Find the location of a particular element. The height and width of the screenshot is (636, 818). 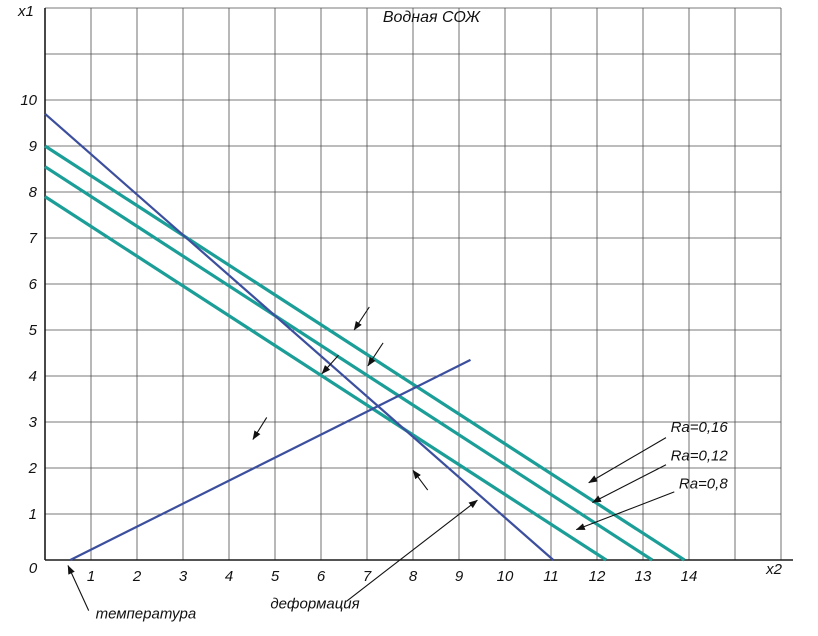

x-tick-label: 11 is located at coordinates (551, 576).